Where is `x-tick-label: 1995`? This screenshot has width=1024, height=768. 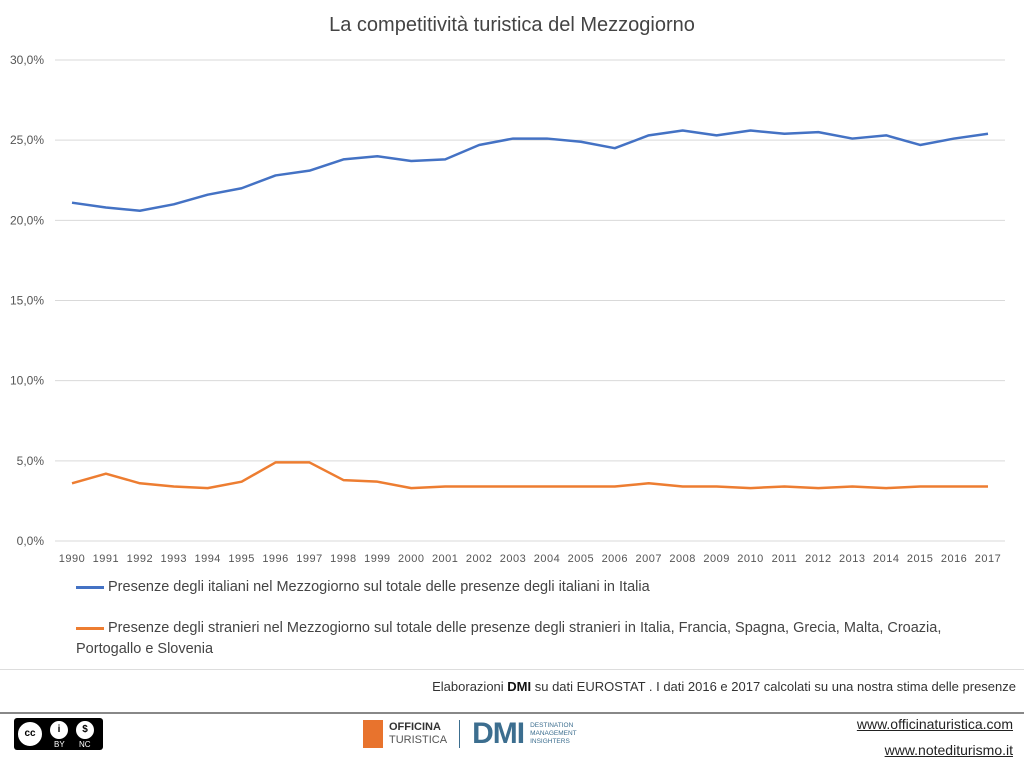
x-tick-label: 1995 is located at coordinates (241, 559).